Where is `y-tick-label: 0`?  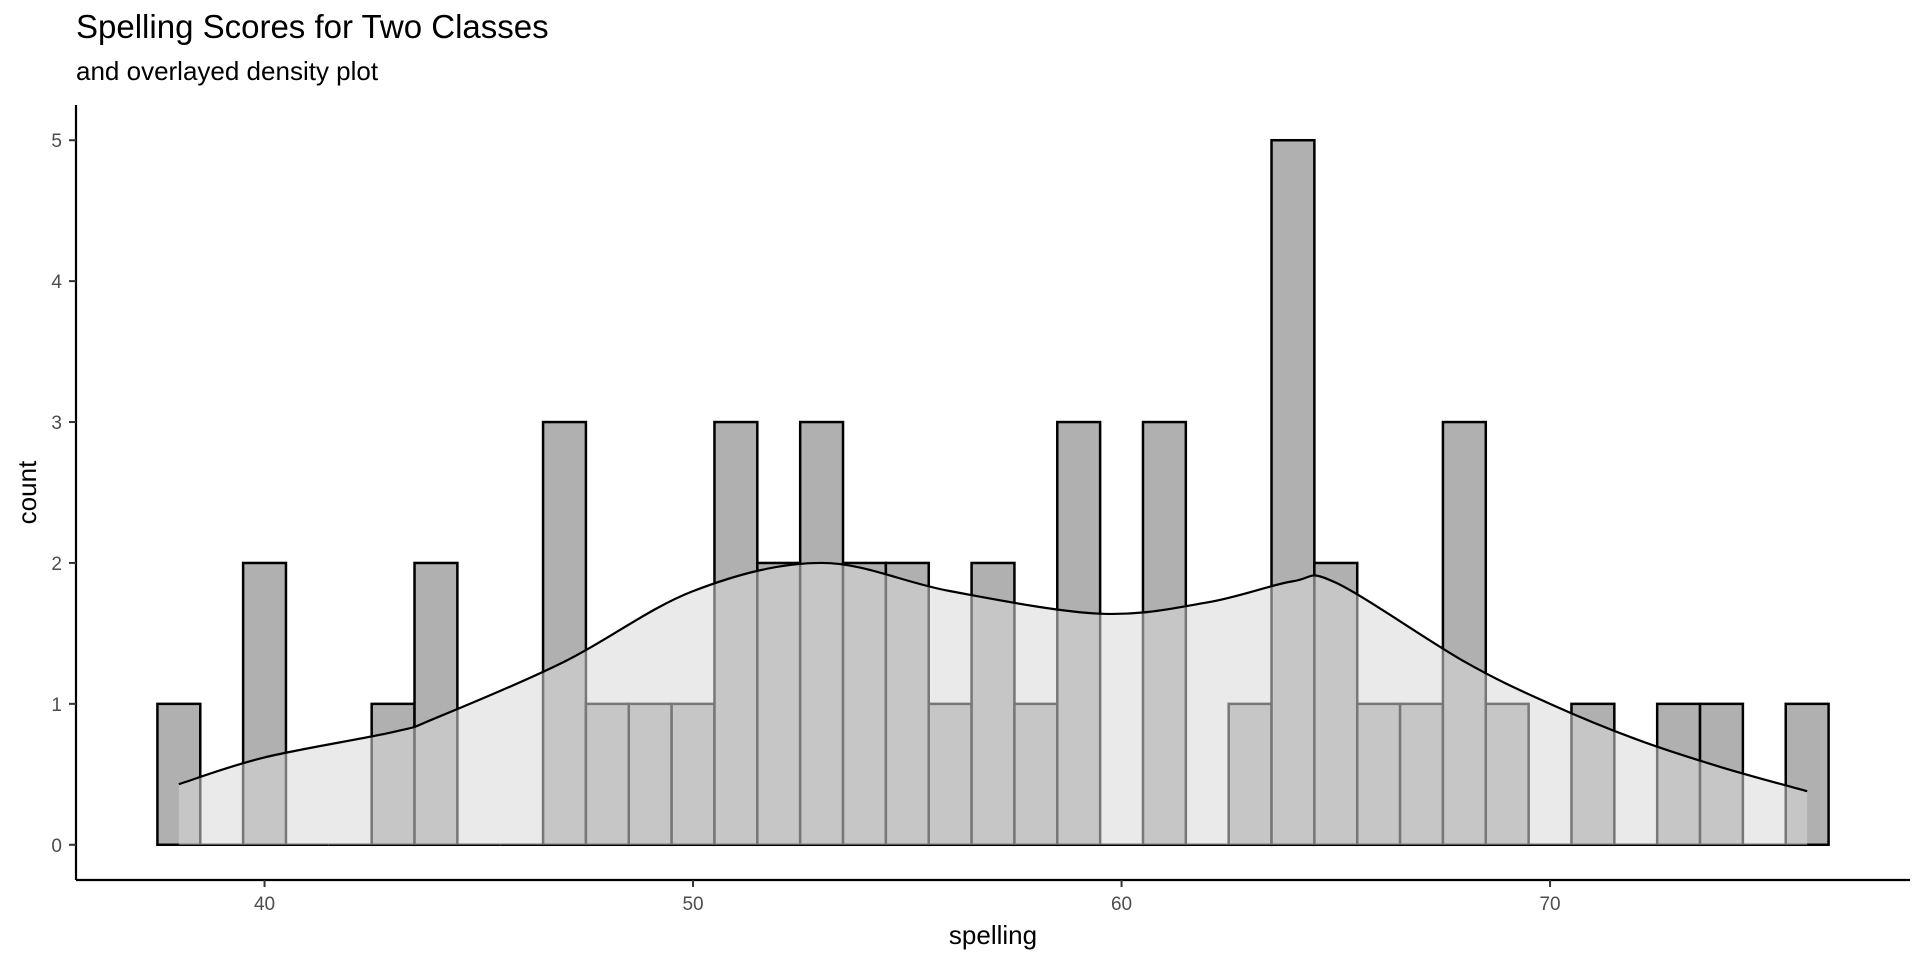
y-tick-label: 0 is located at coordinates (56, 846).